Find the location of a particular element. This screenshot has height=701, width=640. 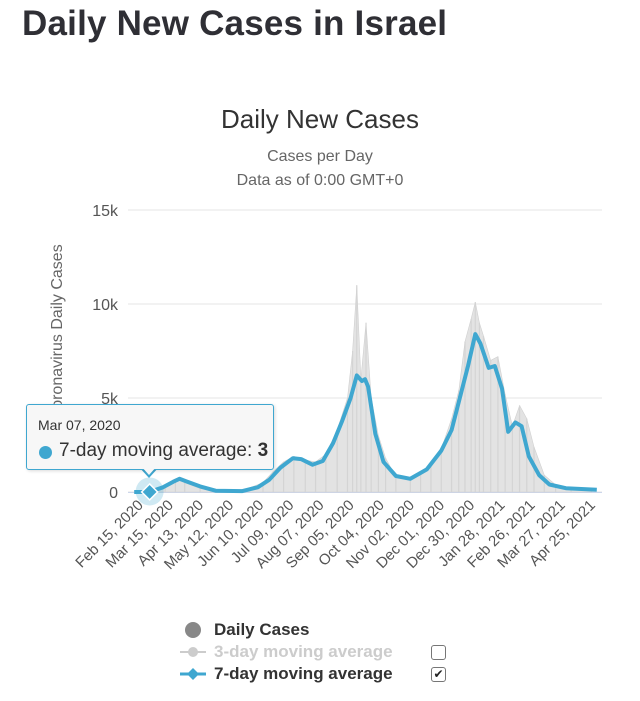

legend-label-7-day-average: 7-day moving average is located at coordinates (303, 673).